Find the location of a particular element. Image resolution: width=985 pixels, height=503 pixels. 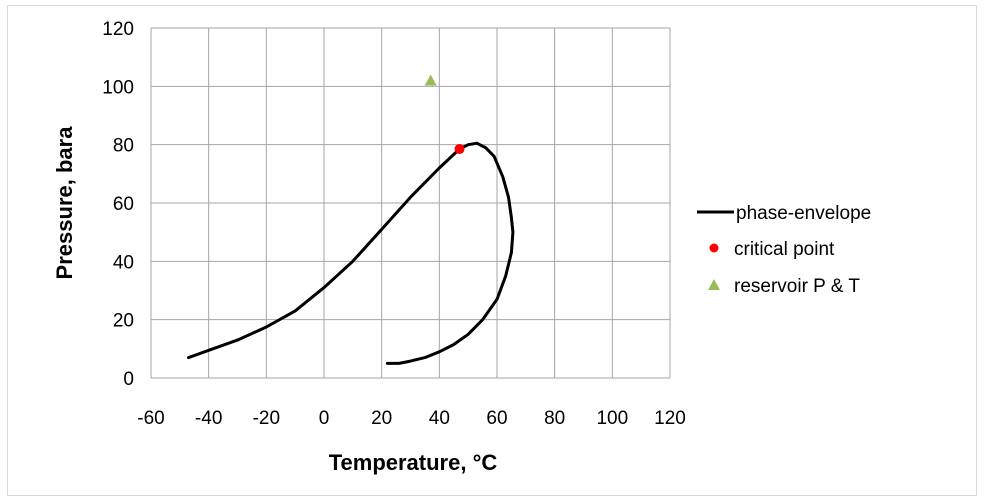

y-tick-labels: 0 20 40 60 80 100 120 is located at coordinates (118, 204).